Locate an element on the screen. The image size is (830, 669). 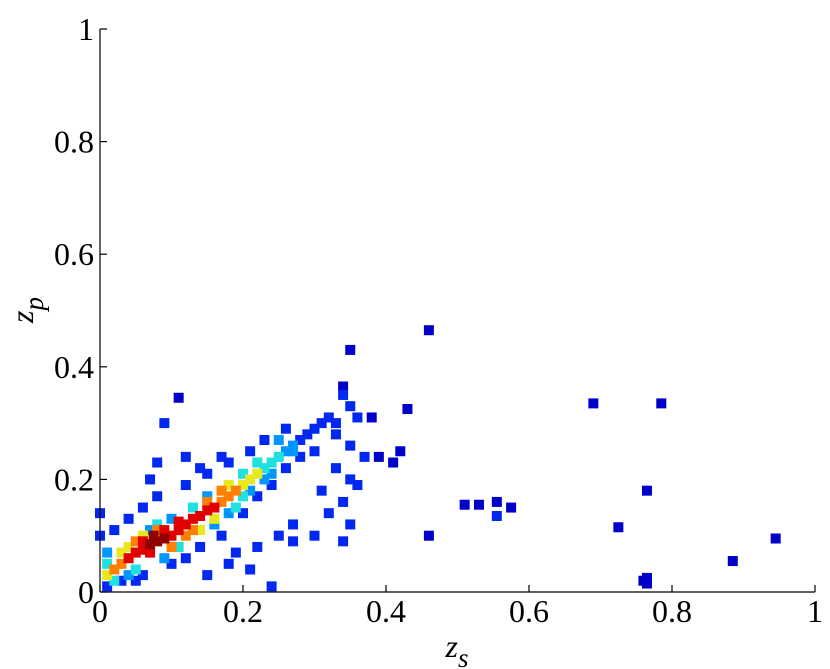
y-tick-label: 0.6 is located at coordinates (74, 254).